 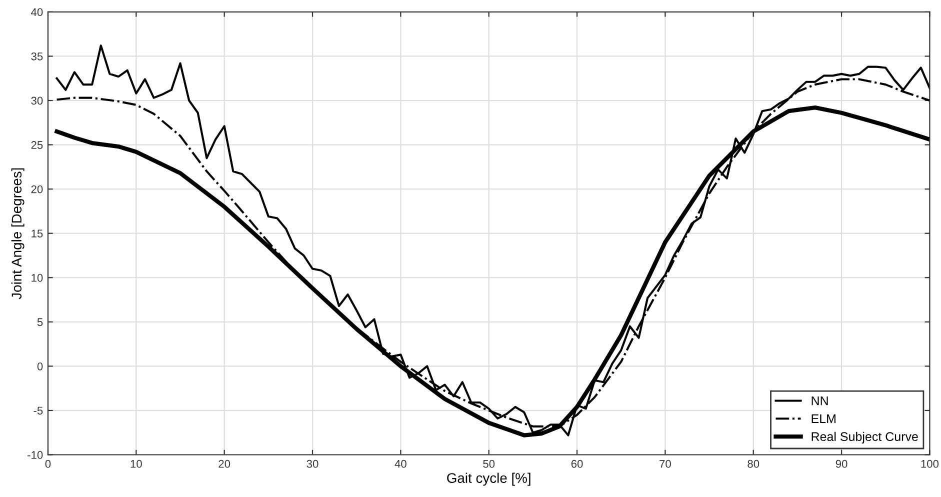 I want to click on x-tick-label: 70, so click(x=665, y=464).